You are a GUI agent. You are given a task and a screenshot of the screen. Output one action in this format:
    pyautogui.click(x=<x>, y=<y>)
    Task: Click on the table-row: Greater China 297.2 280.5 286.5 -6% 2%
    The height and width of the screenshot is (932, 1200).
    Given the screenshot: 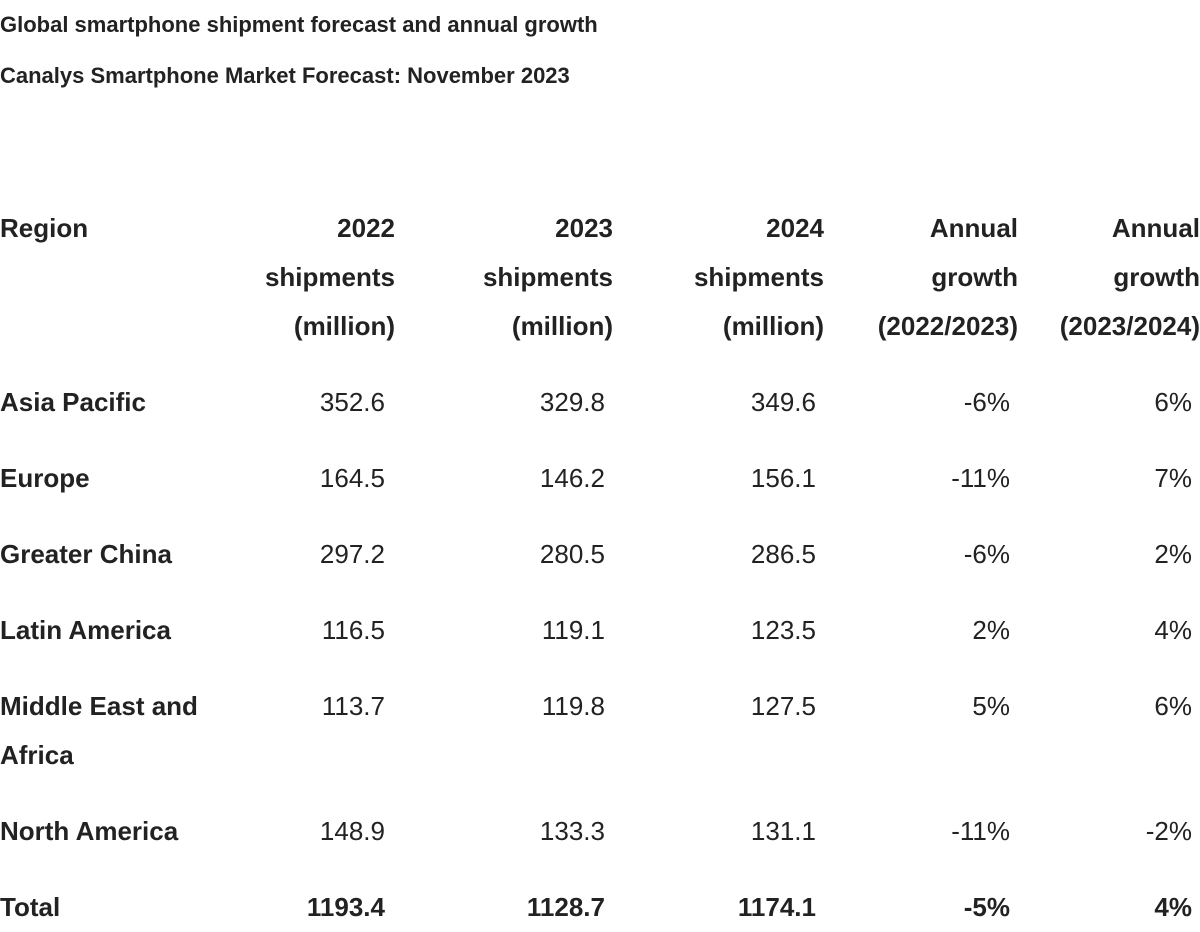 What is the action you would take?
    pyautogui.click(x=600, y=568)
    